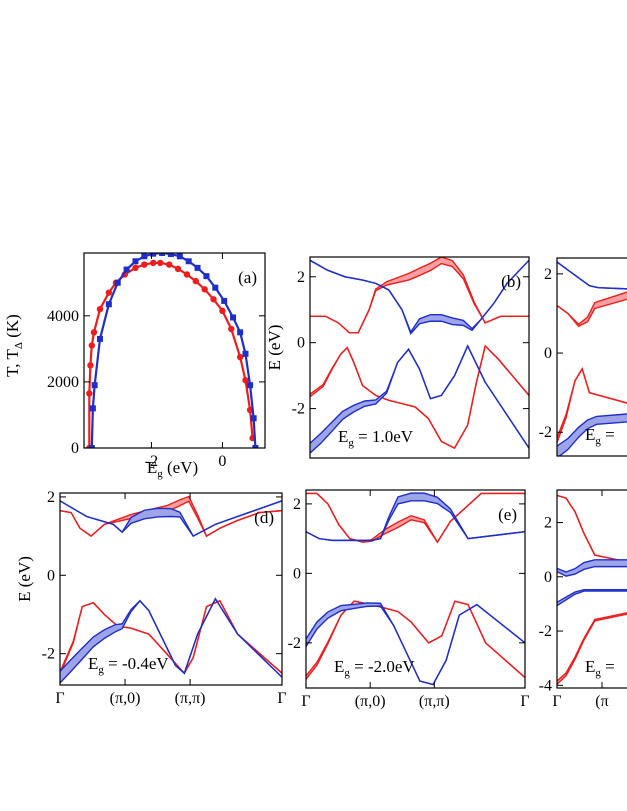 The height and width of the screenshot is (811, 627). Describe the element at coordinates (383, 666) in the screenshot. I see `eg-annotation-rest: = -2.0eV` at that location.